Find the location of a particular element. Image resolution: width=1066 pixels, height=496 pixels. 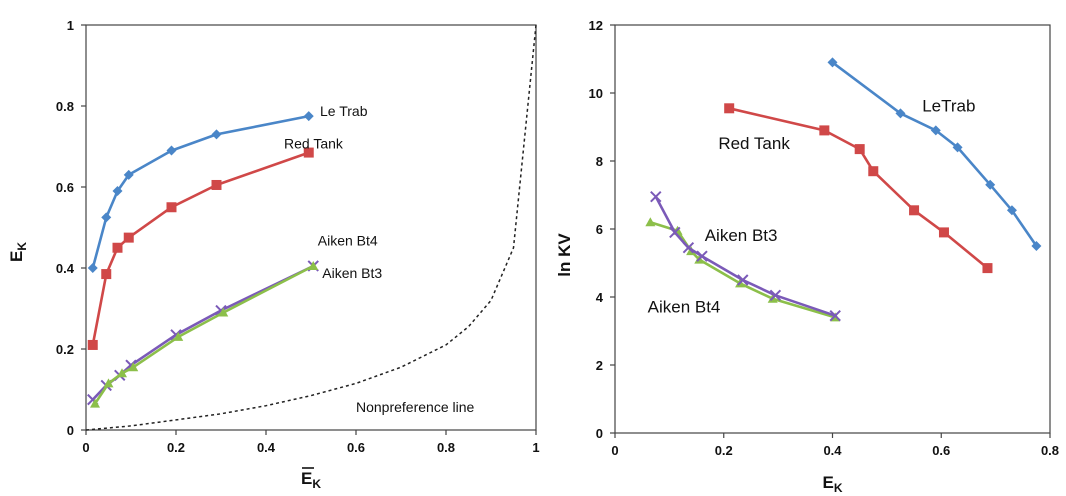

y-tick-label: 1 is located at coordinates (70, 25).